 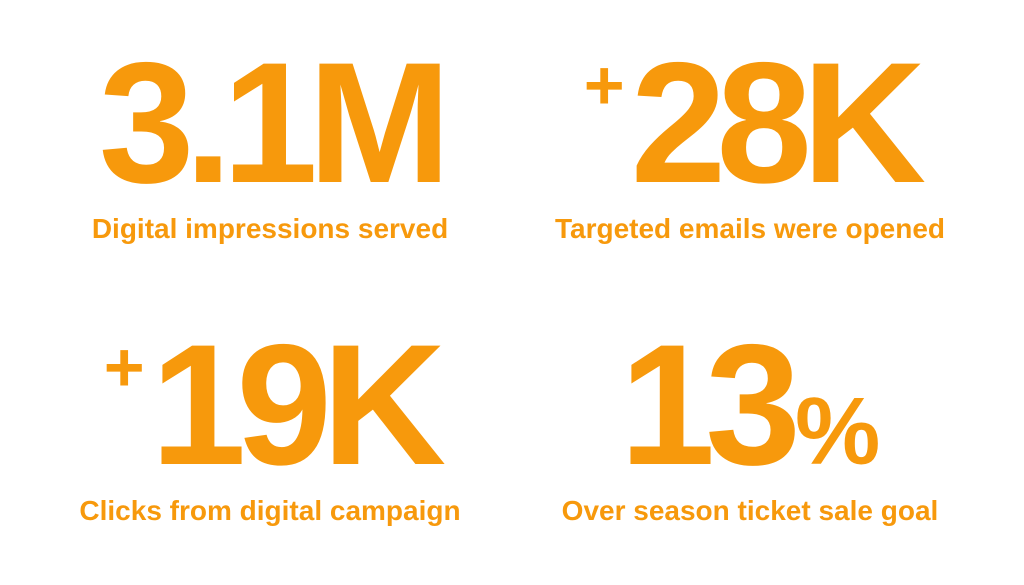 I want to click on stat-number: 28K, so click(x=778, y=123).